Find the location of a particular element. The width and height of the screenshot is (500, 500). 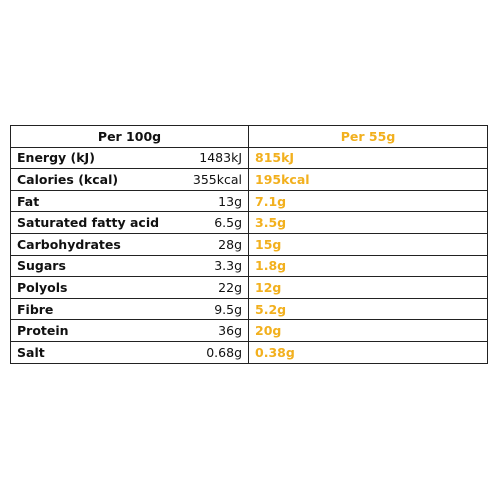

value-per-55g: 3.5g is located at coordinates (368, 222).